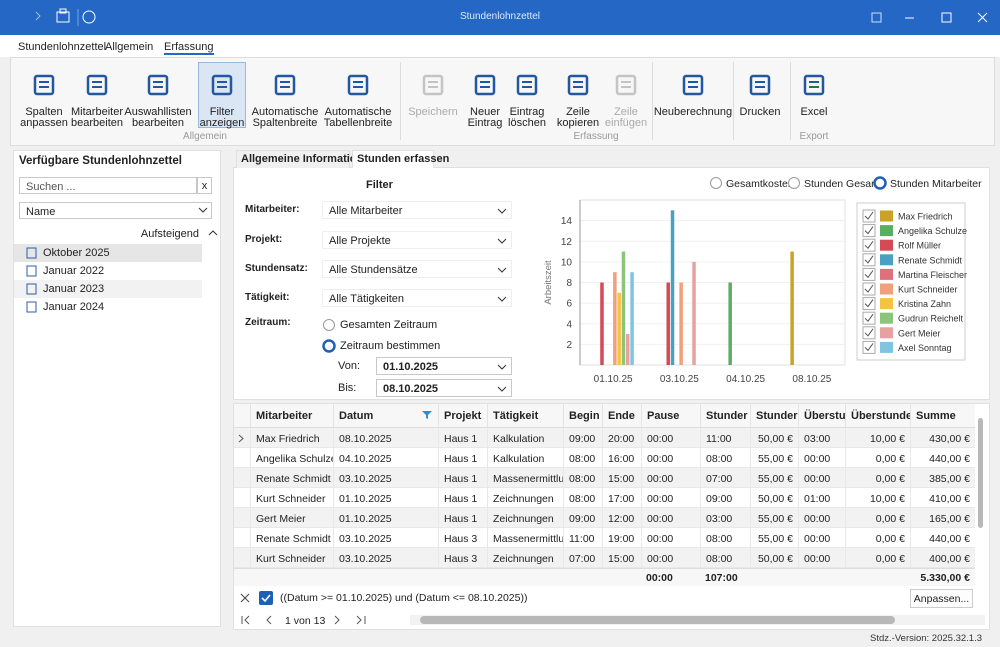 Image resolution: width=1000 pixels, height=647 pixels. I want to click on mode-label: Gesamtkosten, so click(760, 184).